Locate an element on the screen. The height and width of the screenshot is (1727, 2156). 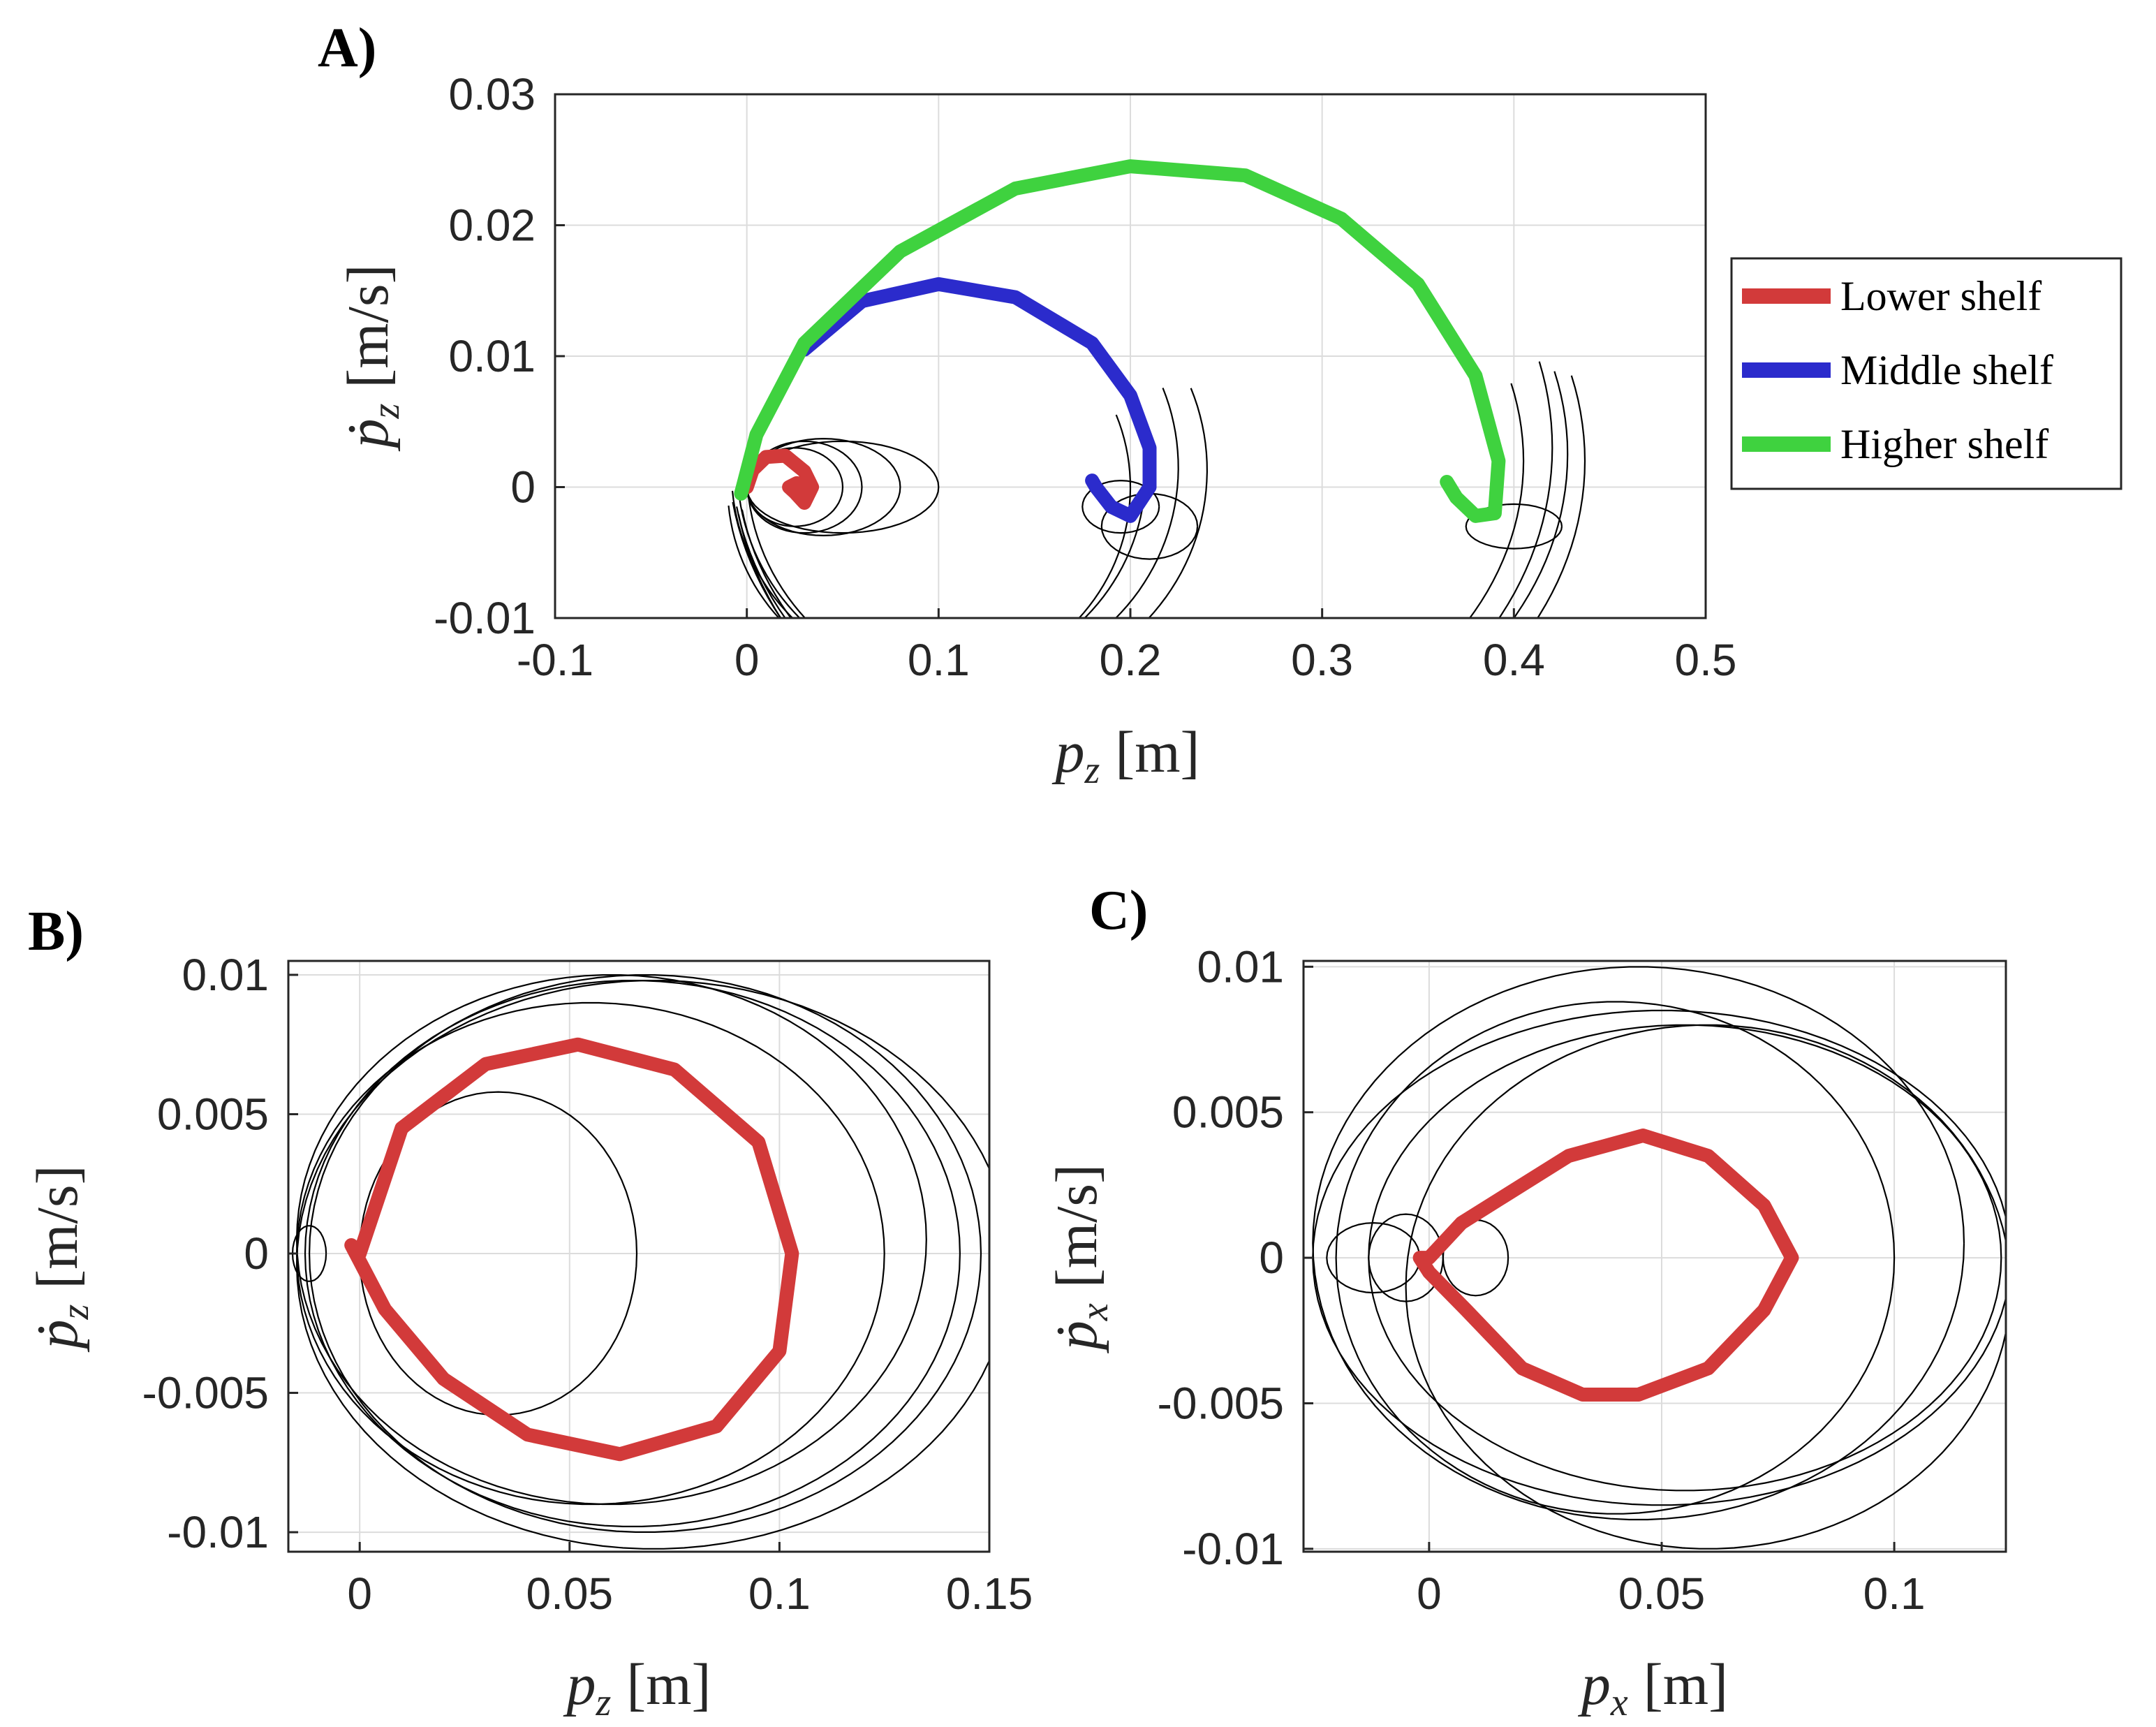
legend-label-middle: Middle shelf is located at coordinates (1947, 370).